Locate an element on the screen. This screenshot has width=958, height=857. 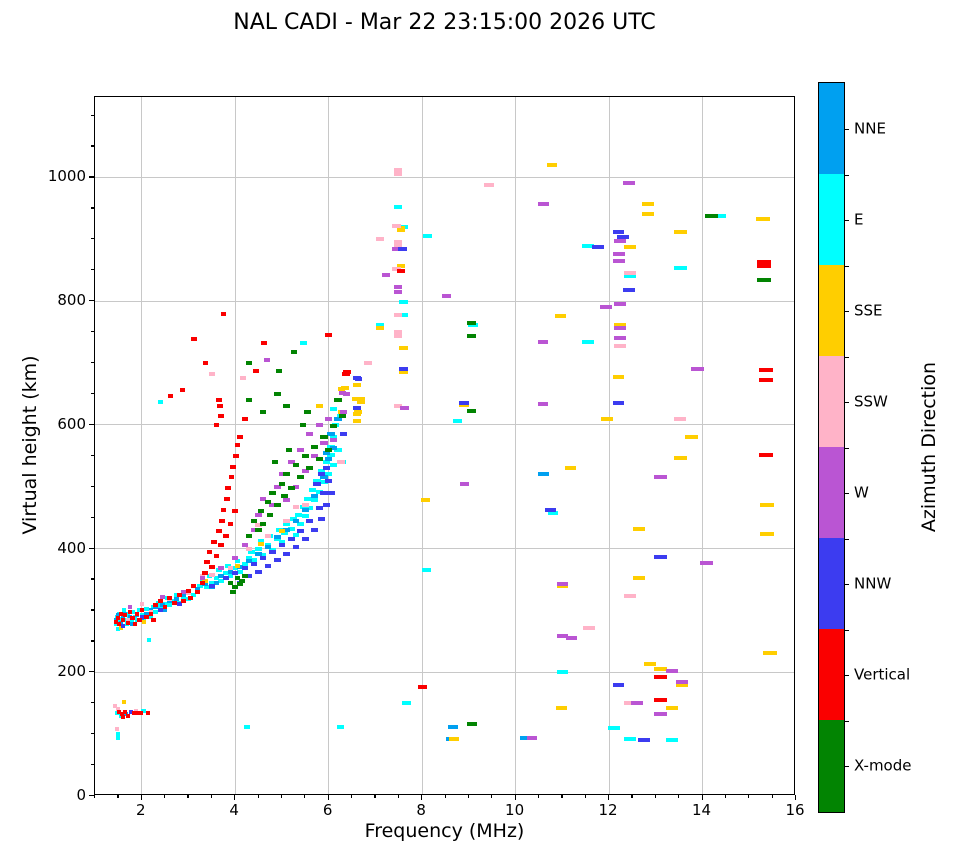
y-minor-tick is located at coordinates (92, 362).